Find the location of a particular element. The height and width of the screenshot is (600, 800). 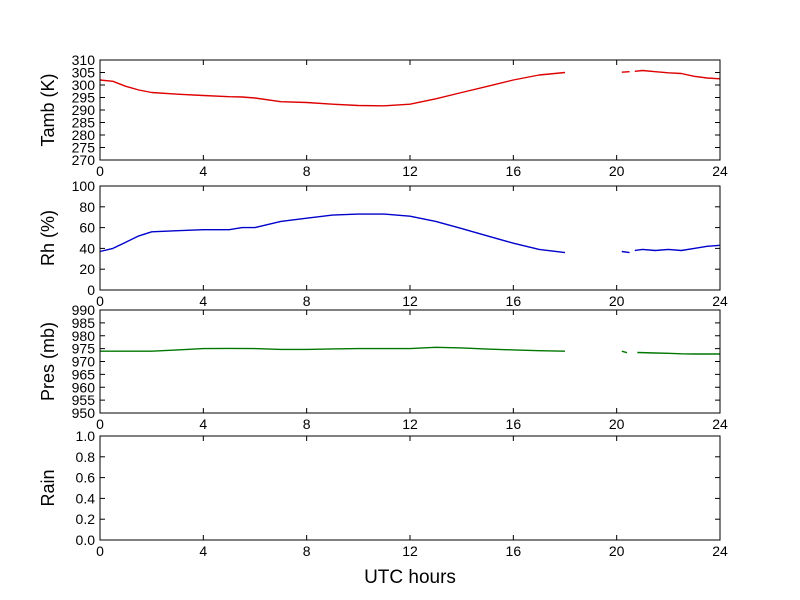

panel-4-x-tick-label: 0 is located at coordinates (100, 551).